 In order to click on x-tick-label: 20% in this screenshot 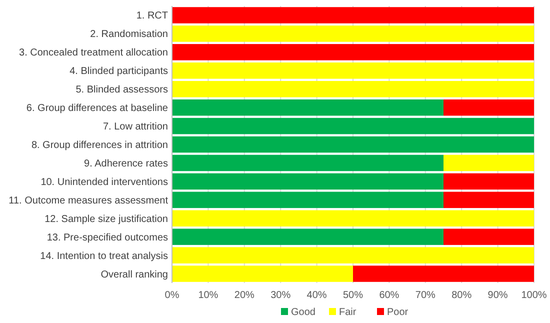, I will do `click(244, 295)`.